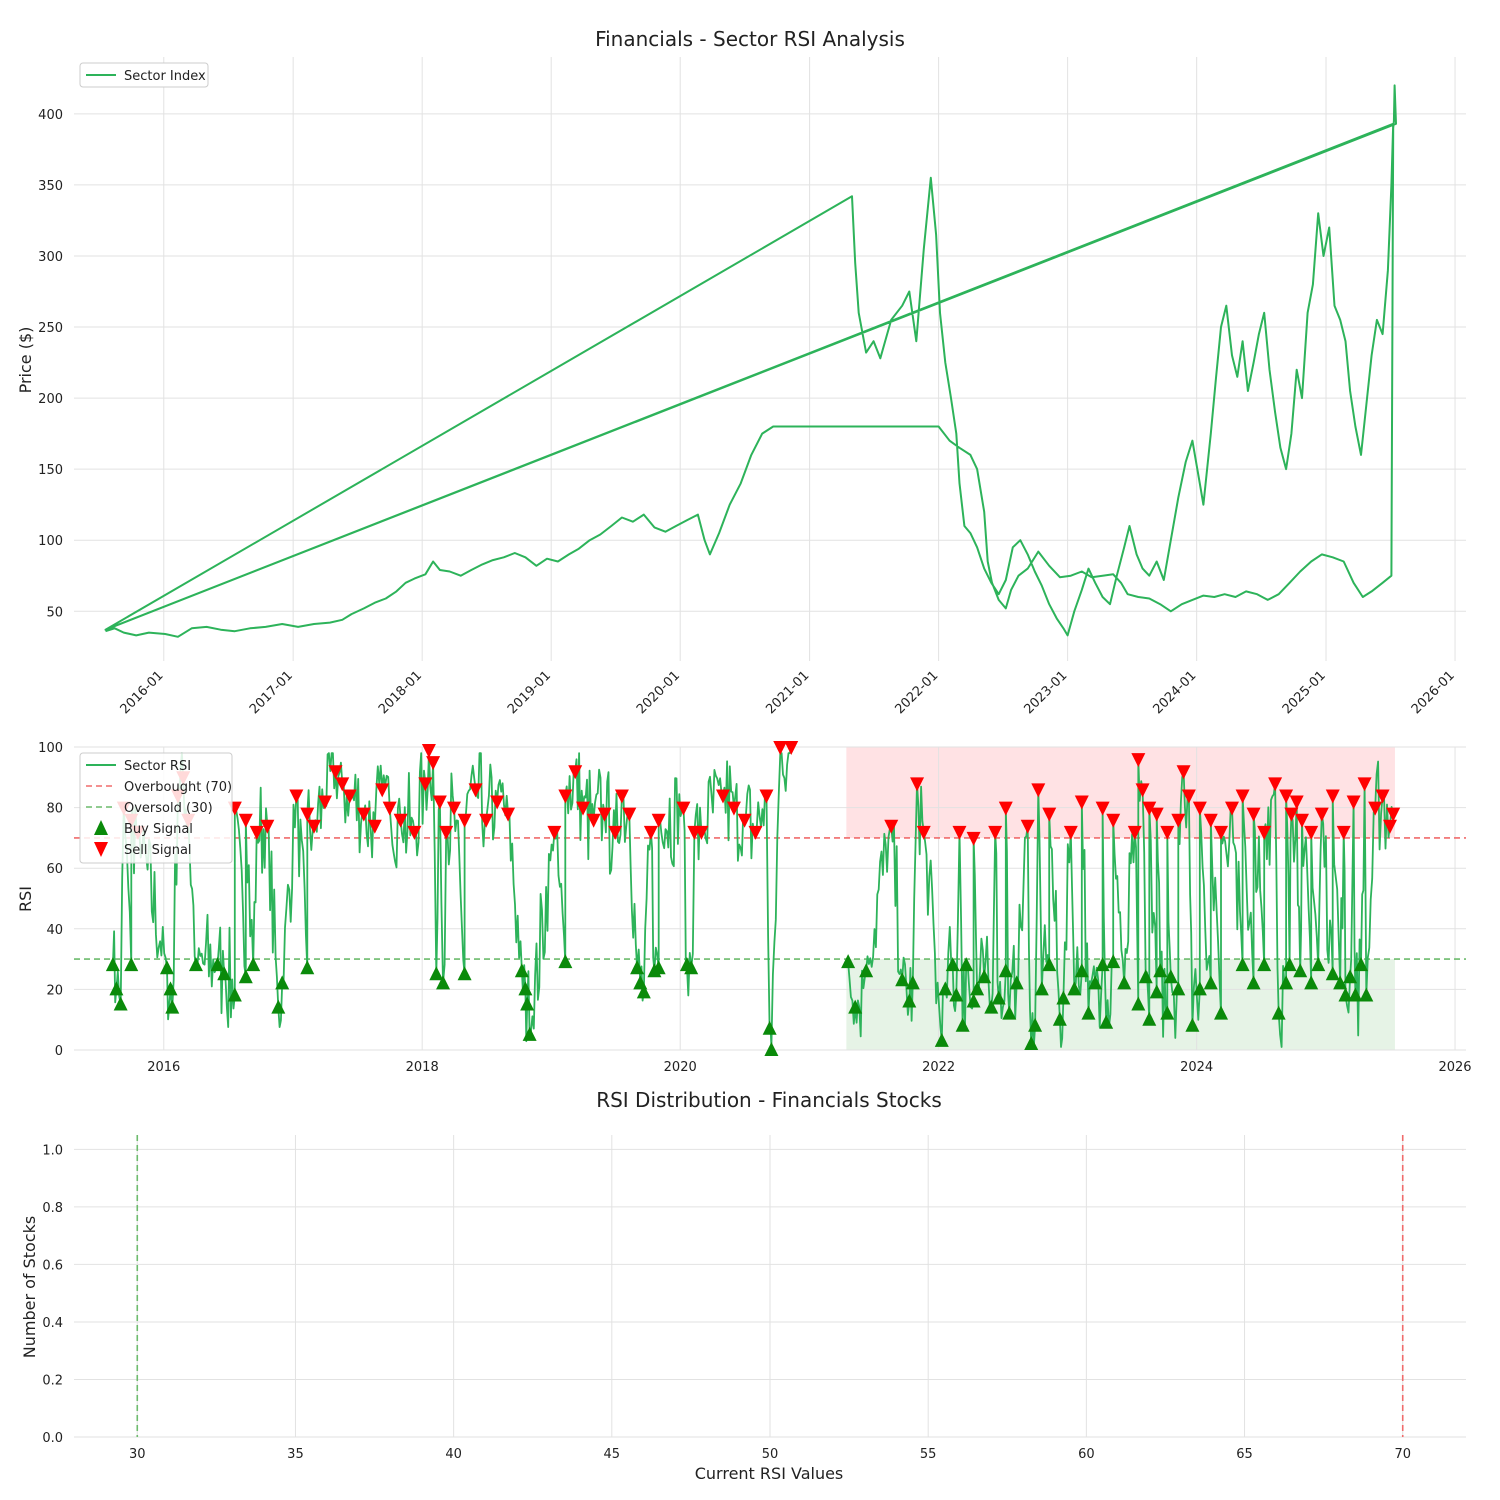 The width and height of the screenshot is (1500, 1500). What do you see at coordinates (163, 1067) in the screenshot?
I see `rsi-x-tick: 2016` at bounding box center [163, 1067].